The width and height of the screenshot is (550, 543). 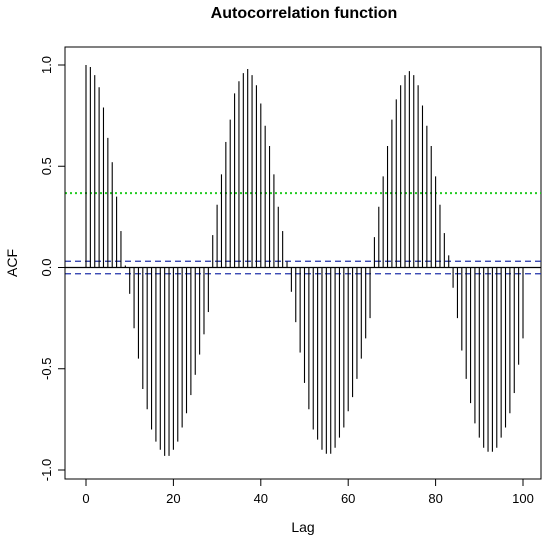 I want to click on reference-lines, so click(x=303, y=233).